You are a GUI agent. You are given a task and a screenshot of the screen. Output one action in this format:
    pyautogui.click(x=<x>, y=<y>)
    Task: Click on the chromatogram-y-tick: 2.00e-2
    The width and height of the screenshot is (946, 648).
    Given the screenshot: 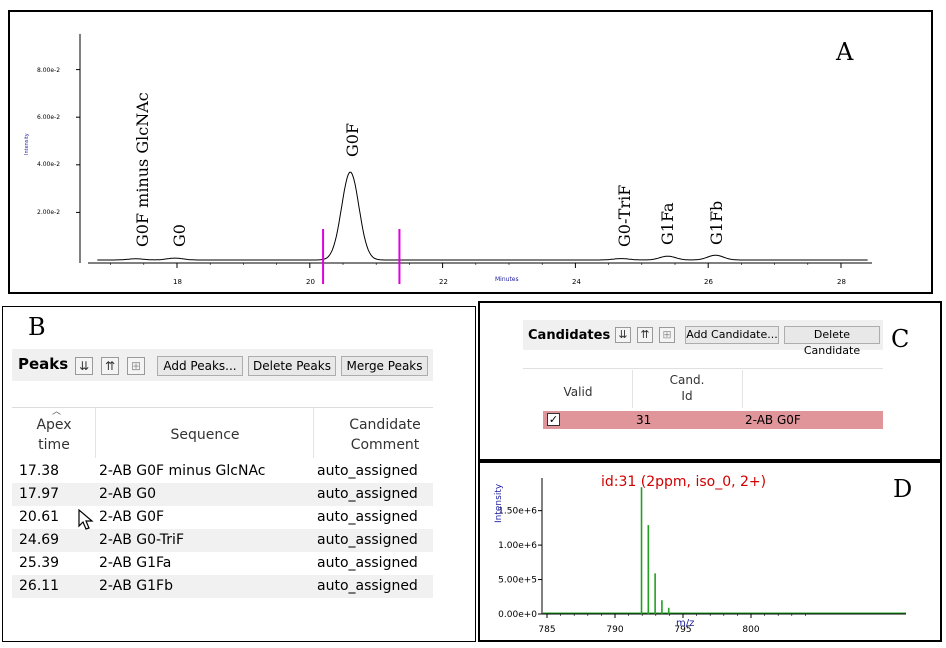 What is the action you would take?
    pyautogui.click(x=49, y=212)
    